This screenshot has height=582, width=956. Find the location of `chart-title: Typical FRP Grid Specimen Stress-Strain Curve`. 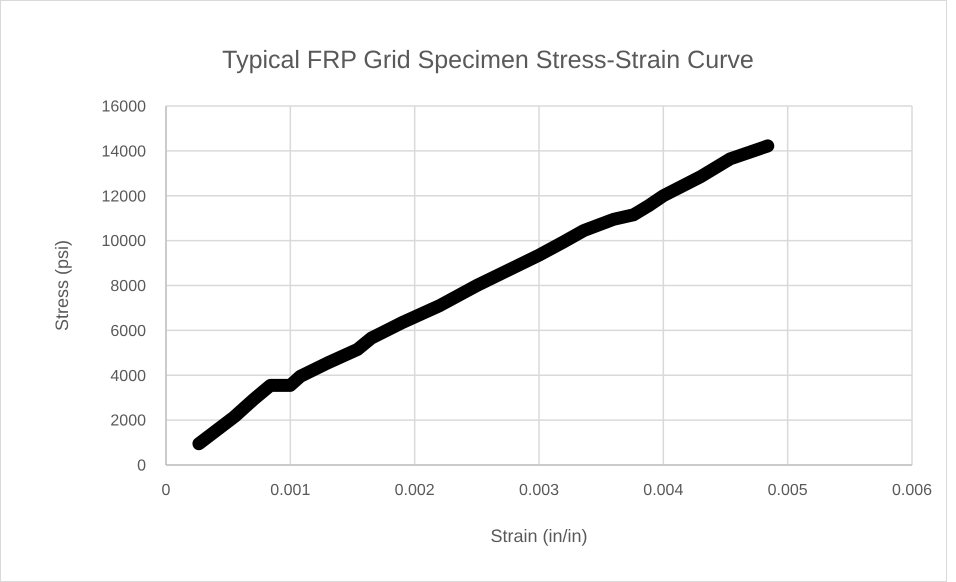

chart-title: Typical FRP Grid Specimen Stress-Strain Curve is located at coordinates (488, 60).